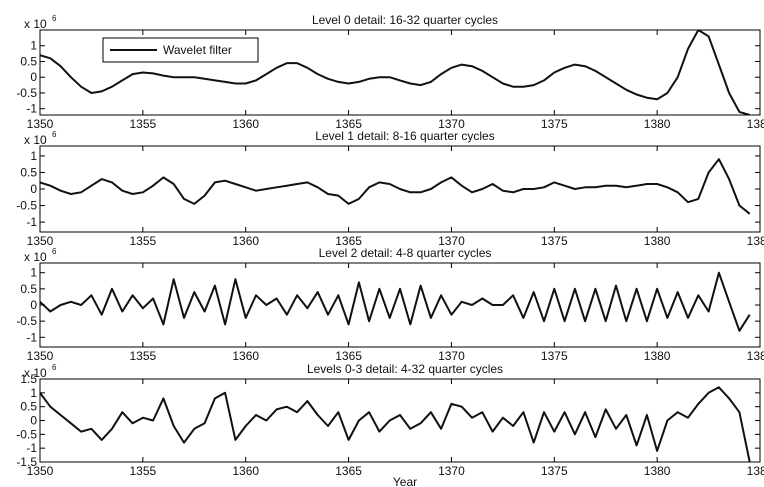  I want to click on panel-title: Level 2 detail: 4-8 quarter cycles, so click(405, 253).